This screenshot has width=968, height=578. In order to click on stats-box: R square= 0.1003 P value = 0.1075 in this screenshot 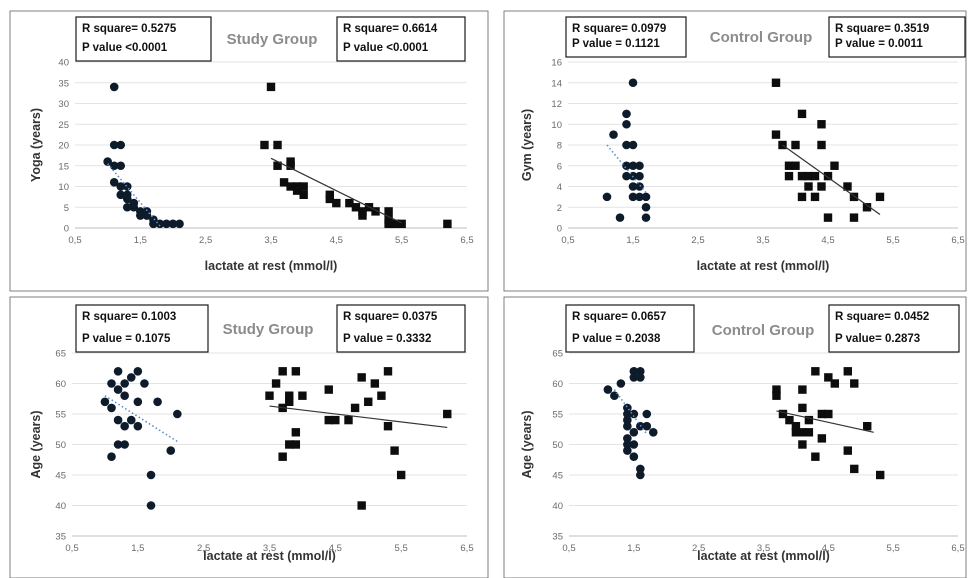, I will do `click(142, 328)`.